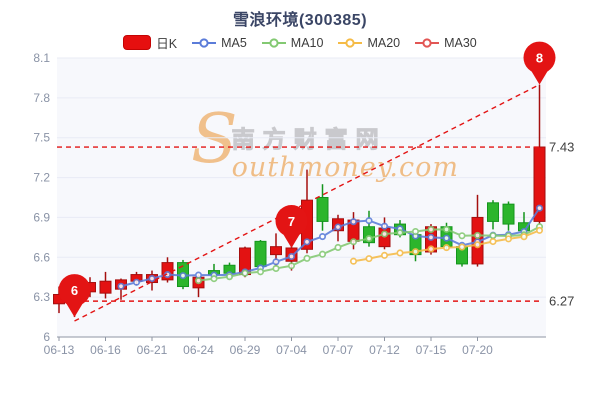  I want to click on dayk-swatch-icon, so click(137, 42).